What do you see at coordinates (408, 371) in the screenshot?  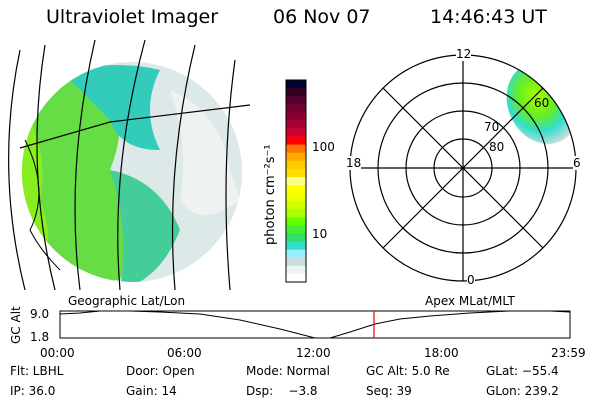 I see `gc-alt-info: GC Alt: 5.0 Re` at bounding box center [408, 371].